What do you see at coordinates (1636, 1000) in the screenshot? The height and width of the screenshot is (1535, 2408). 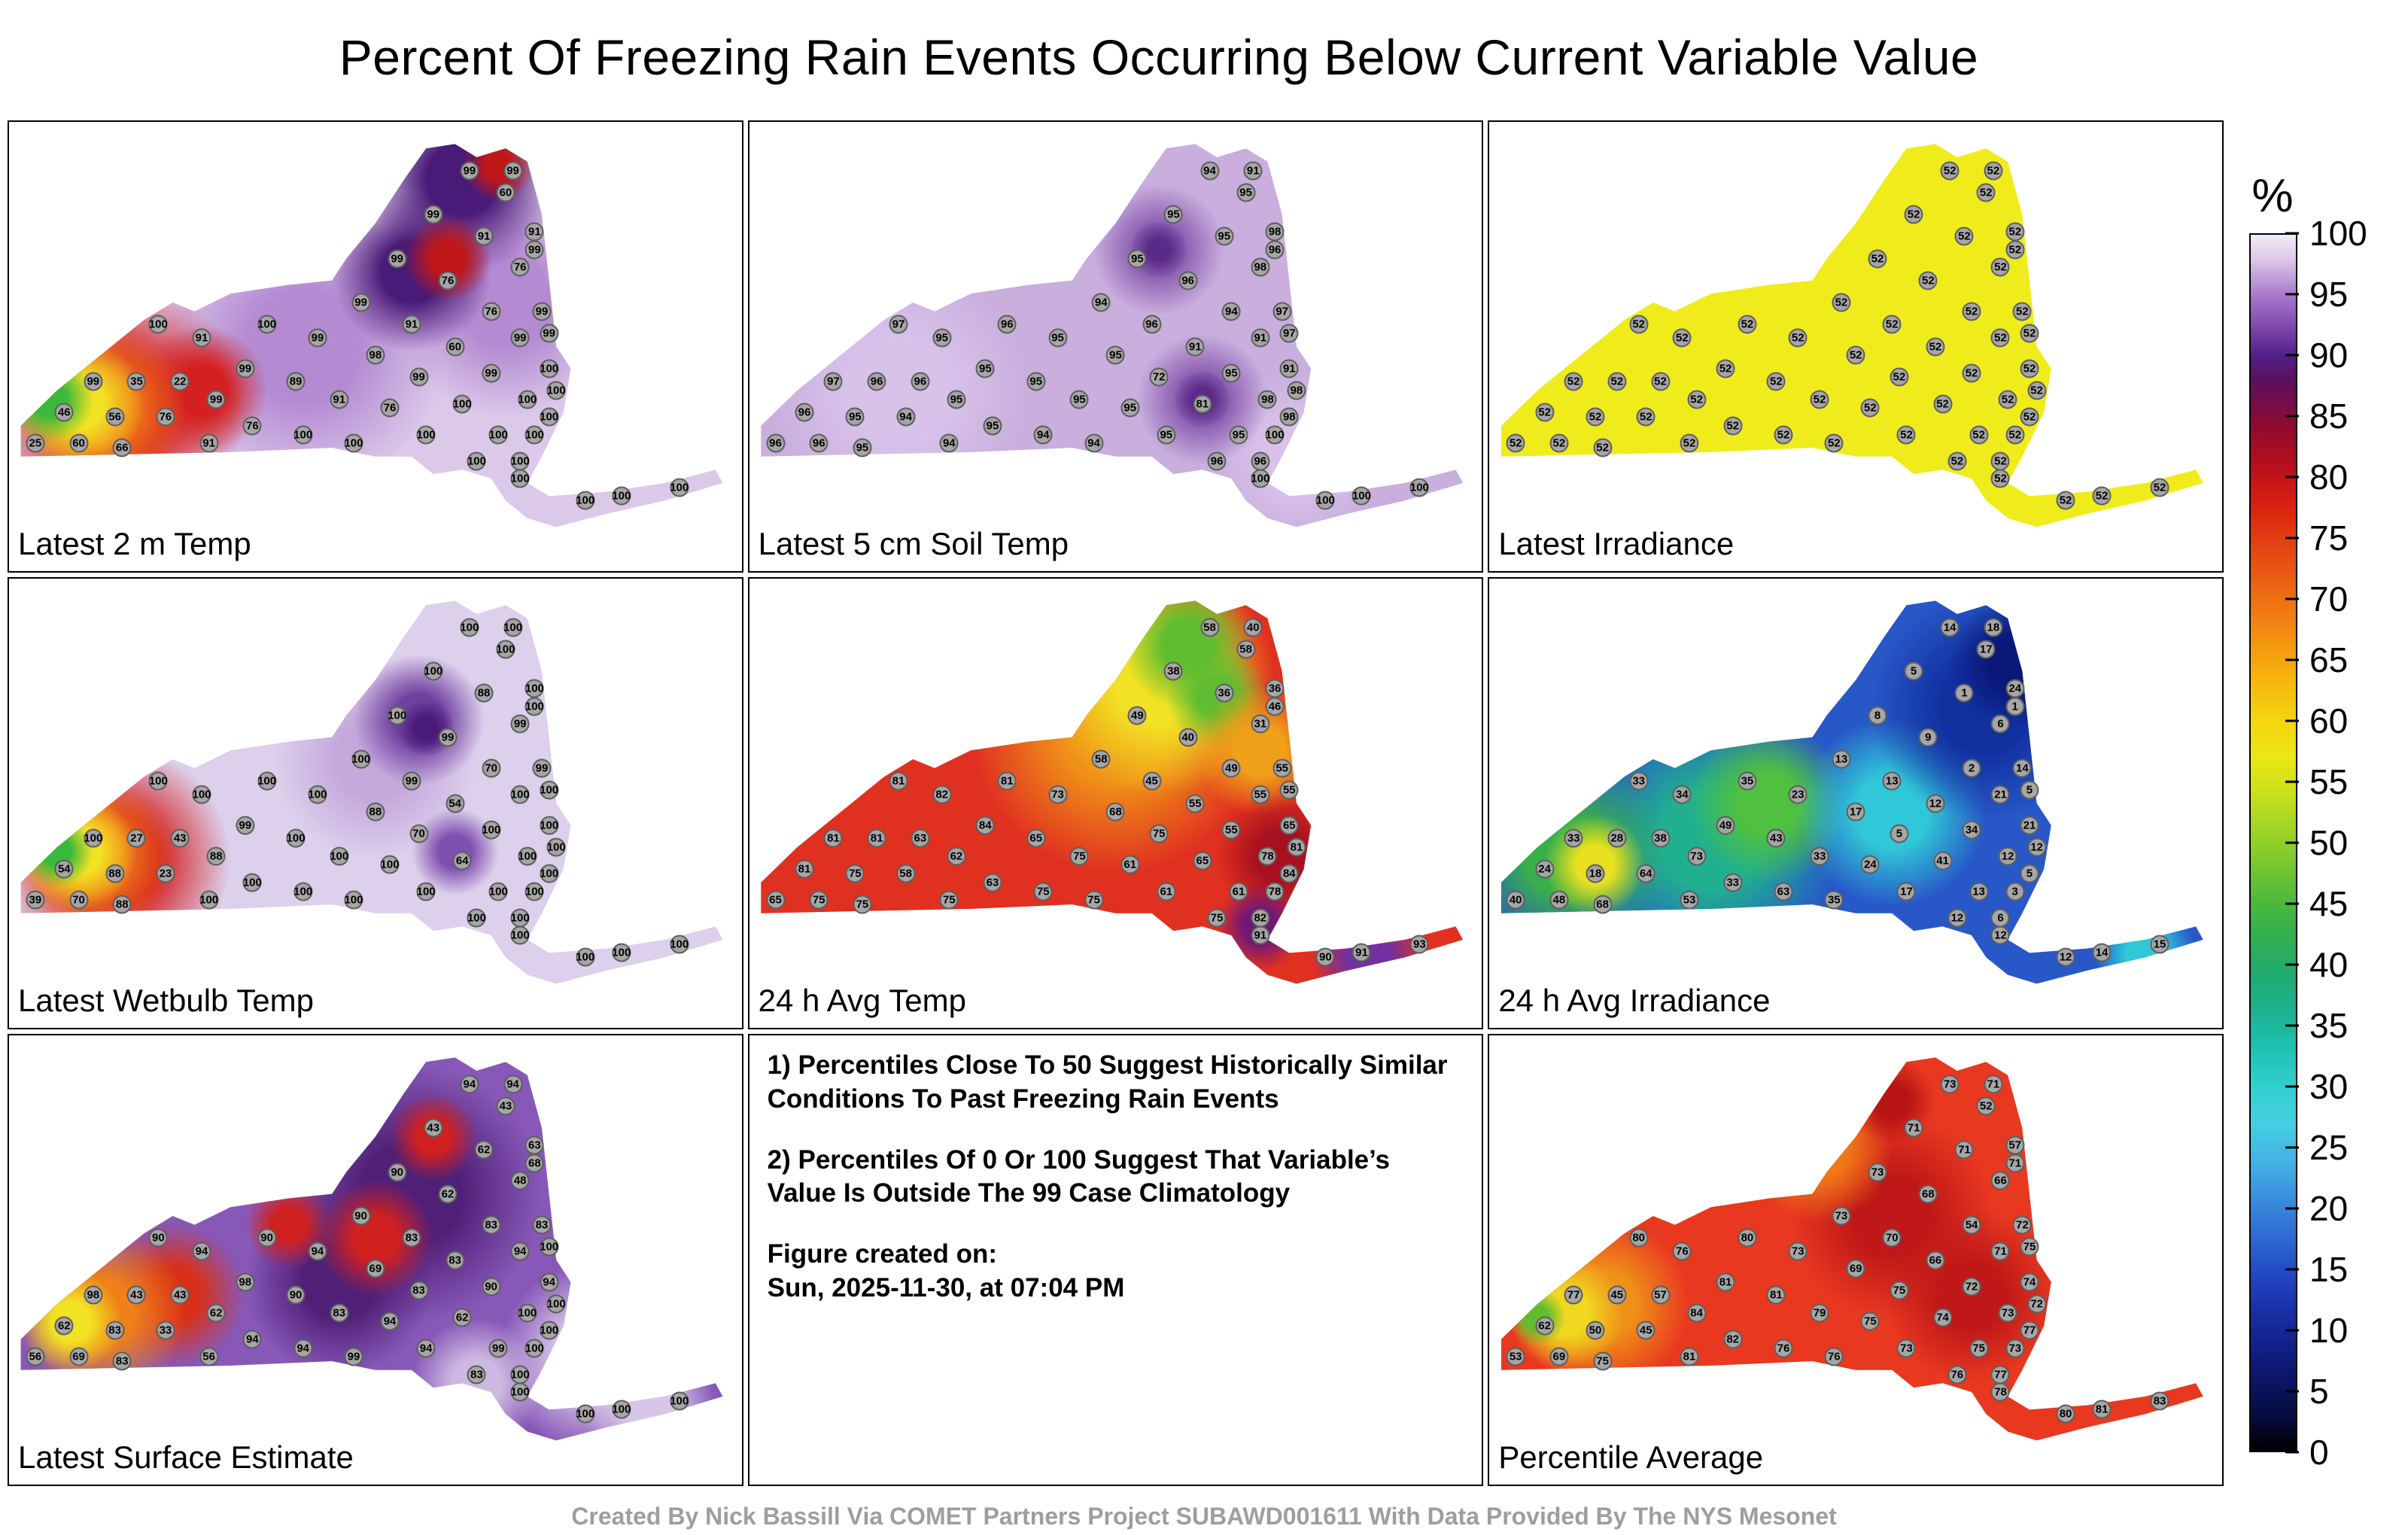 I see `panel-label: 24 h Avg Irradiance` at bounding box center [1636, 1000].